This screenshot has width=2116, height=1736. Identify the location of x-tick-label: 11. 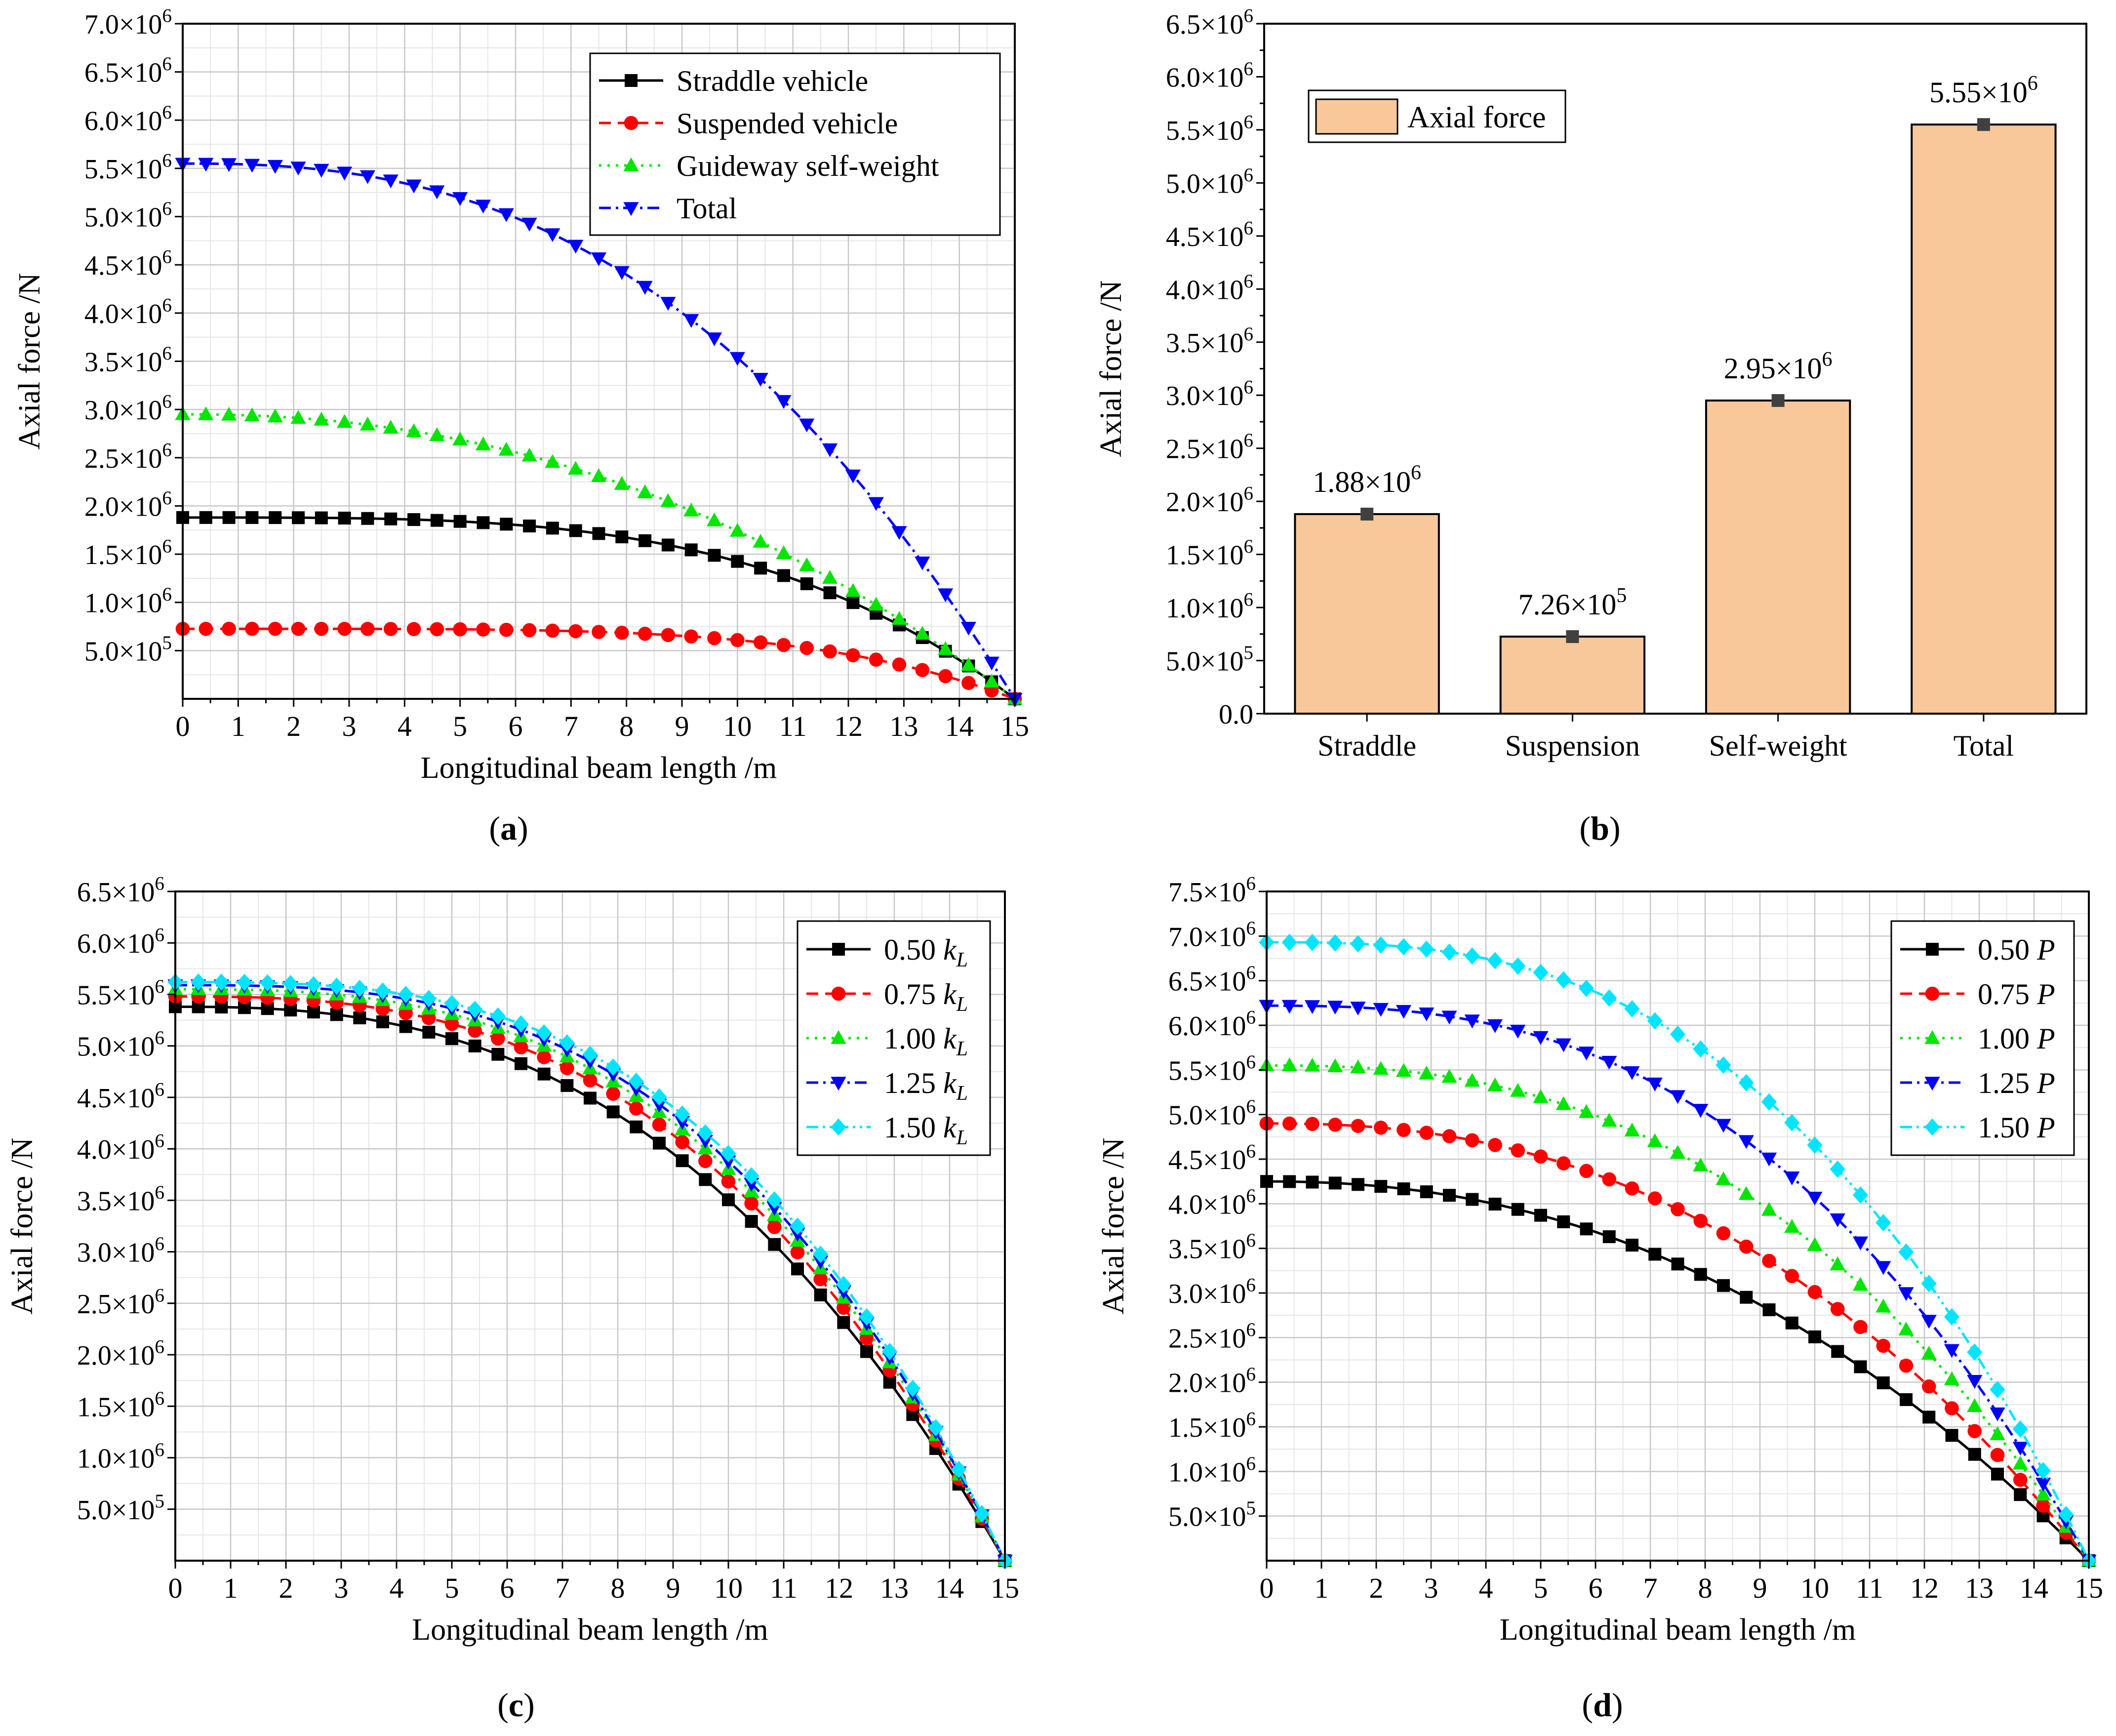
(1869, 1588).